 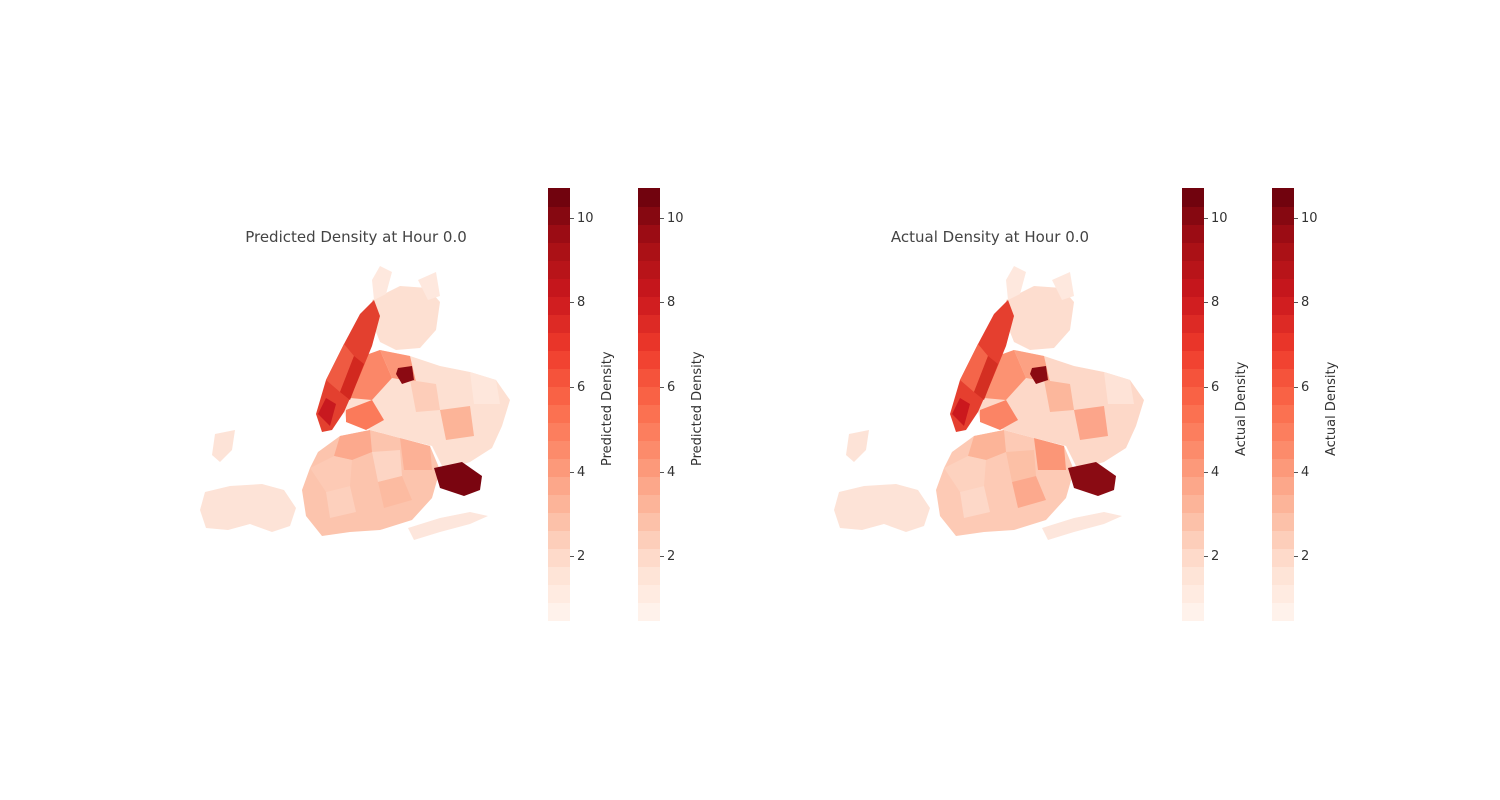 What do you see at coordinates (1205, 404) in the screenshot?
I see `actual-colorbar-1: 2 4 6 8 10` at bounding box center [1205, 404].